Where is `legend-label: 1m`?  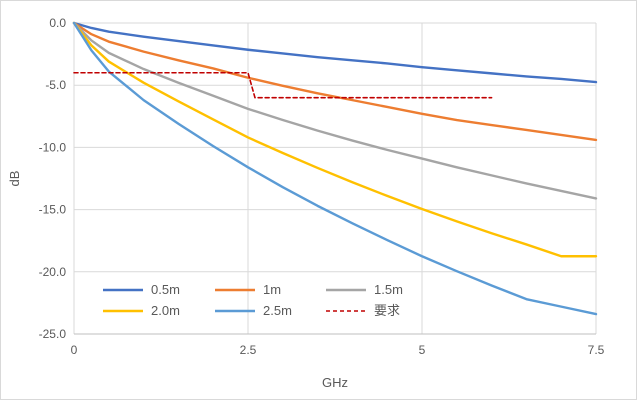 legend-label: 1m is located at coordinates (272, 289).